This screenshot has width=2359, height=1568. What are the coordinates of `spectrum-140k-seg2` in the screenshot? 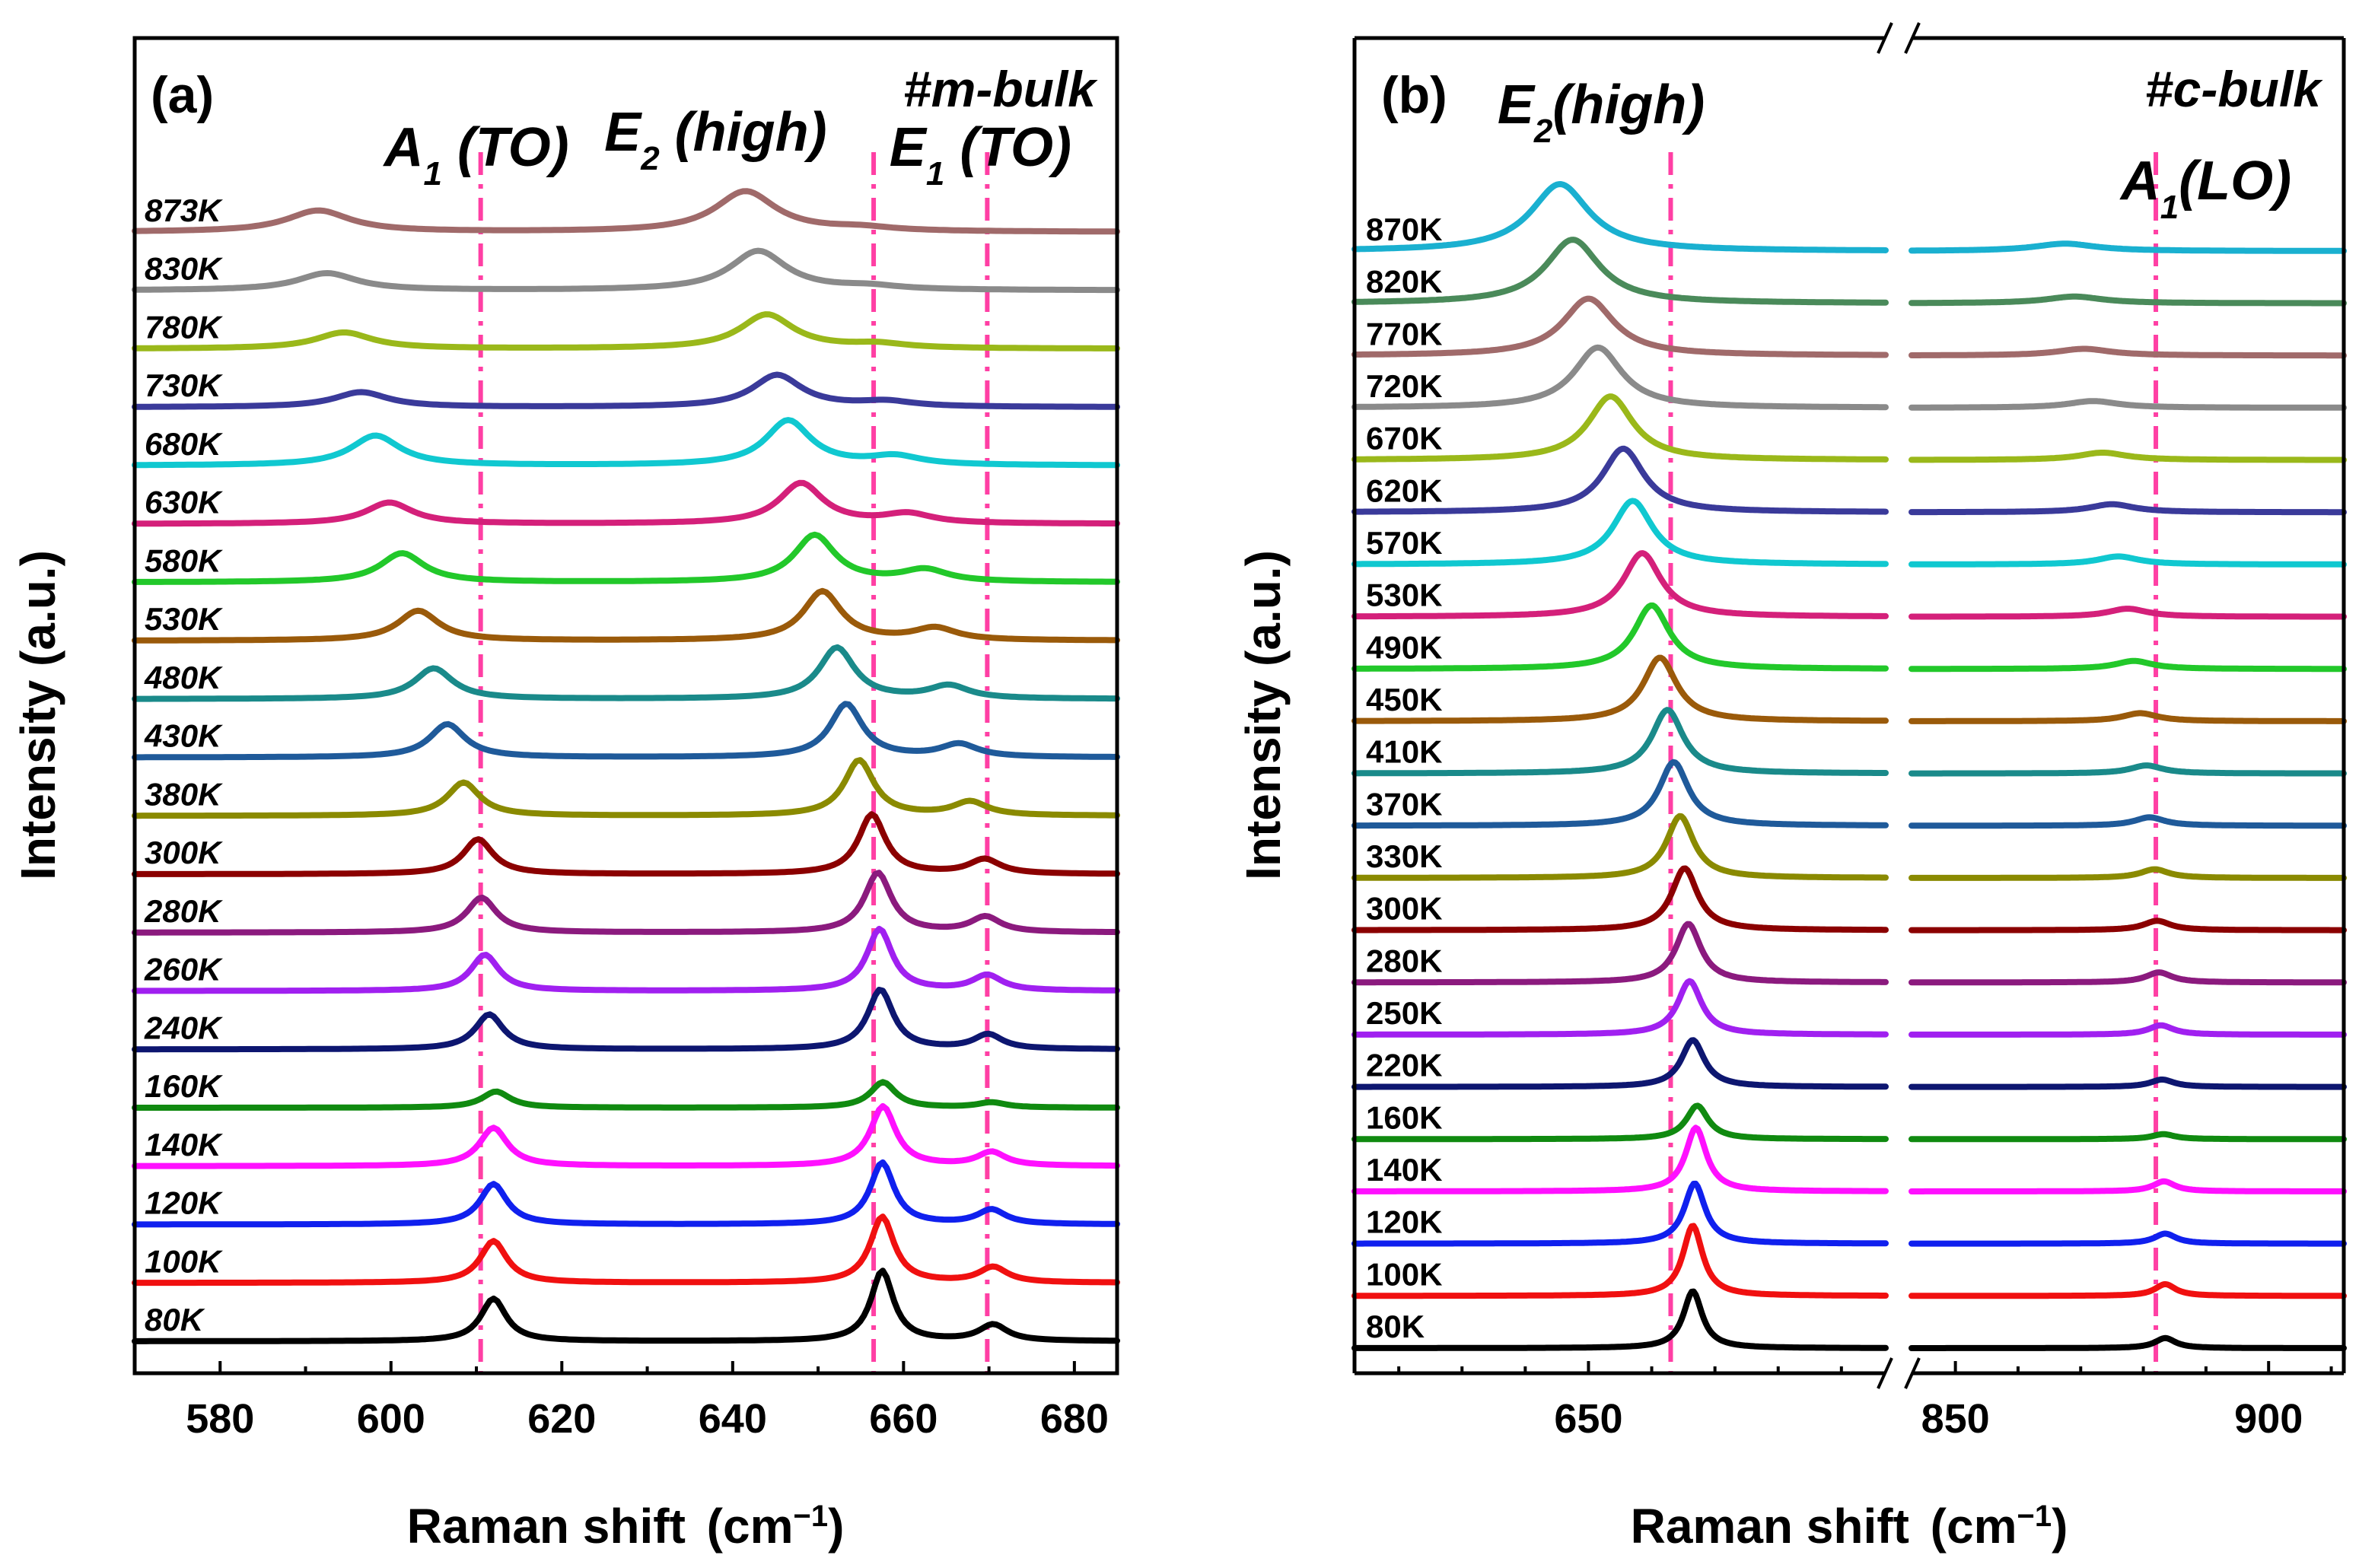 It's located at (2128, 1186).